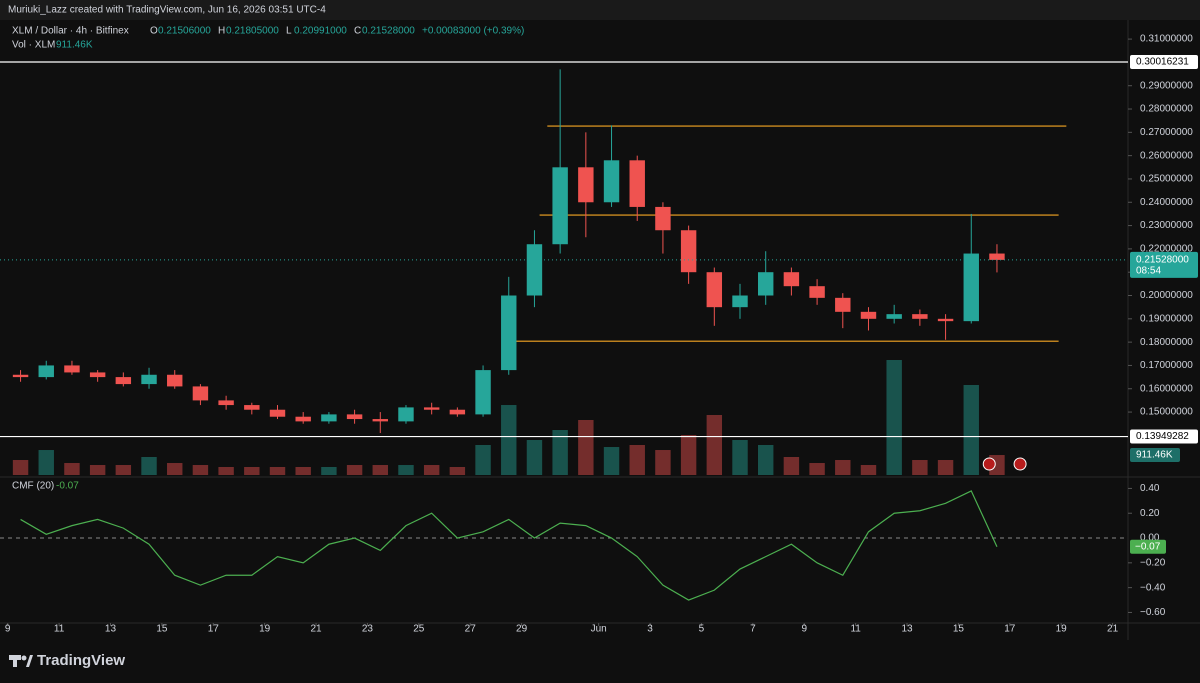 This screenshot has width=1200, height=683. Describe the element at coordinates (1166, 249) in the screenshot. I see `y-tick-label: 0.22000000` at that location.